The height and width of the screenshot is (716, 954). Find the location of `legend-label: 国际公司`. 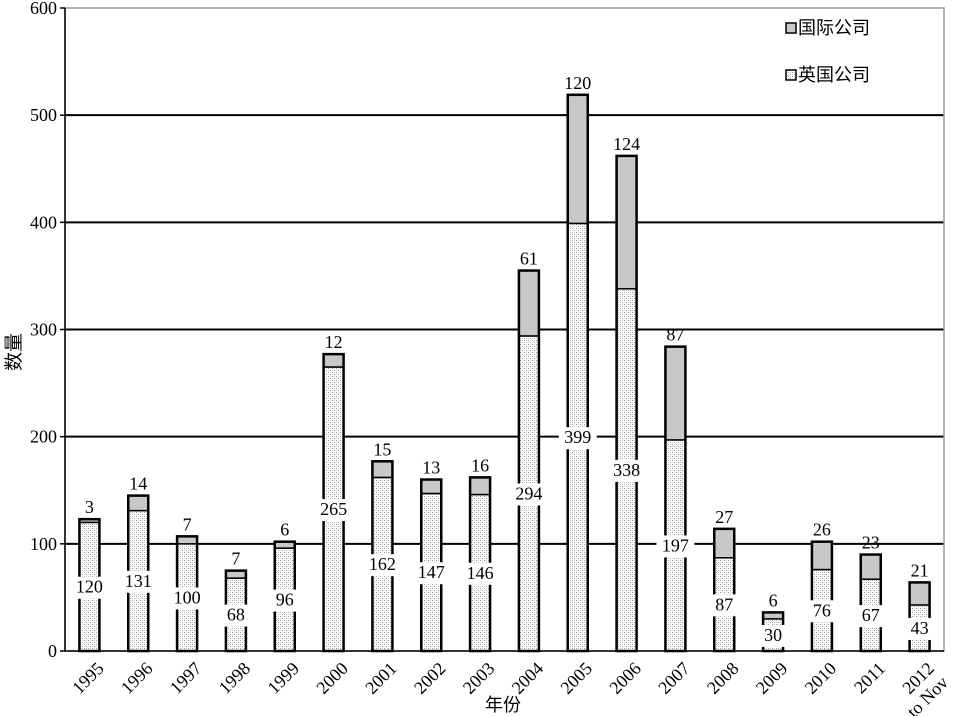

legend-label: 国际公司 is located at coordinates (834, 28).